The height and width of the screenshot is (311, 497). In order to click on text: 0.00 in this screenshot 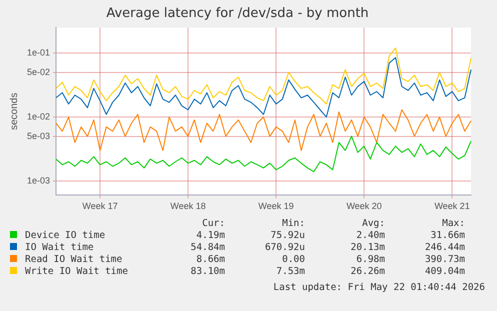, I will do `click(293, 260)`.